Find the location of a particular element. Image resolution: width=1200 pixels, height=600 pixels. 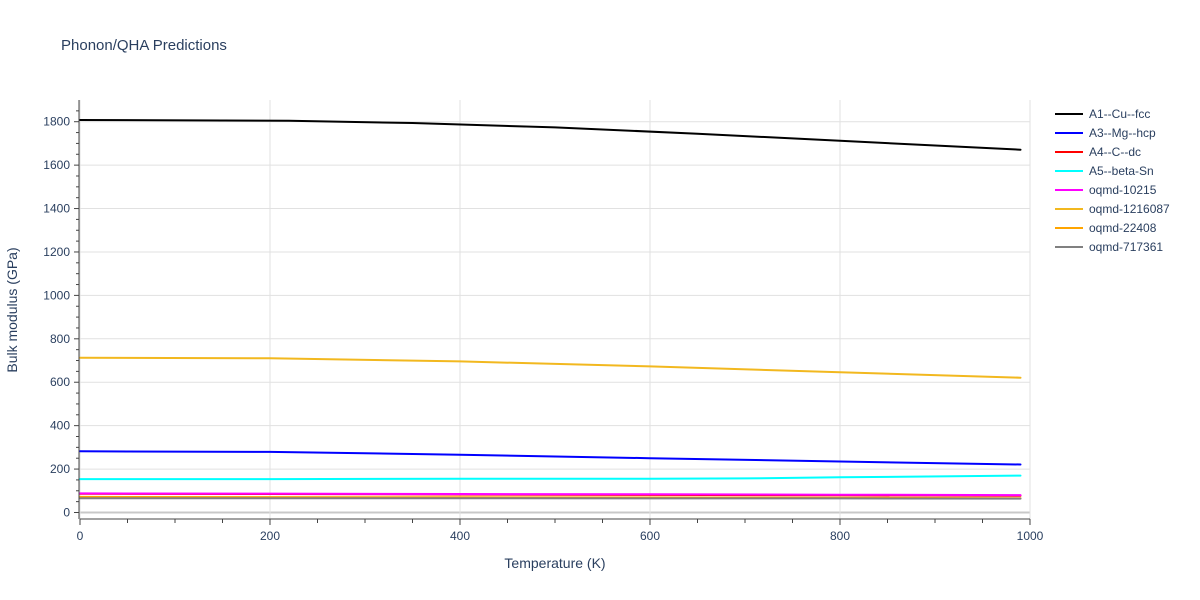

y-axis-title: Bulk modulus (GPa) is located at coordinates (12, 309).